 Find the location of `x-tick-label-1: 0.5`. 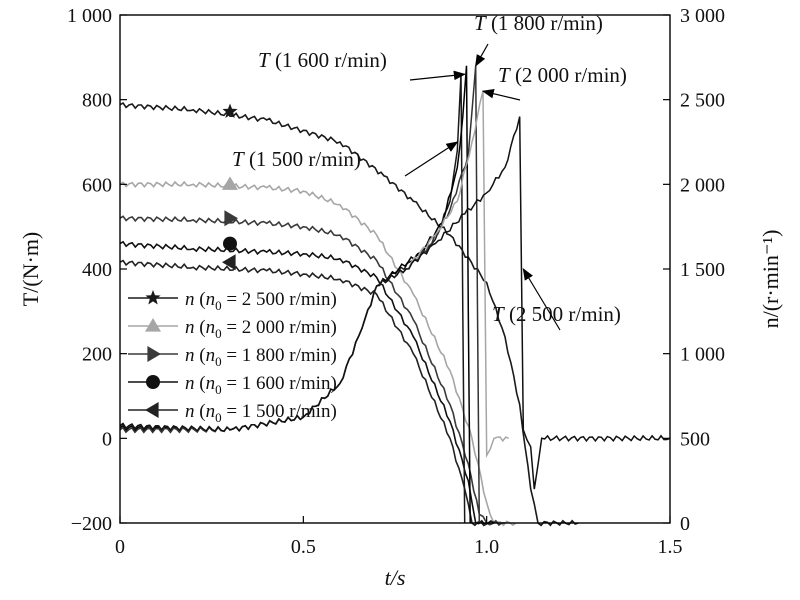

x-tick-label-1: 0.5 is located at coordinates (303, 547).